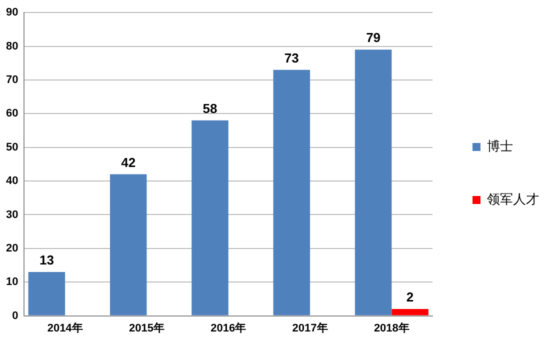 The image size is (553, 341). I want to click on y-tick-label: 60, so click(12, 114).